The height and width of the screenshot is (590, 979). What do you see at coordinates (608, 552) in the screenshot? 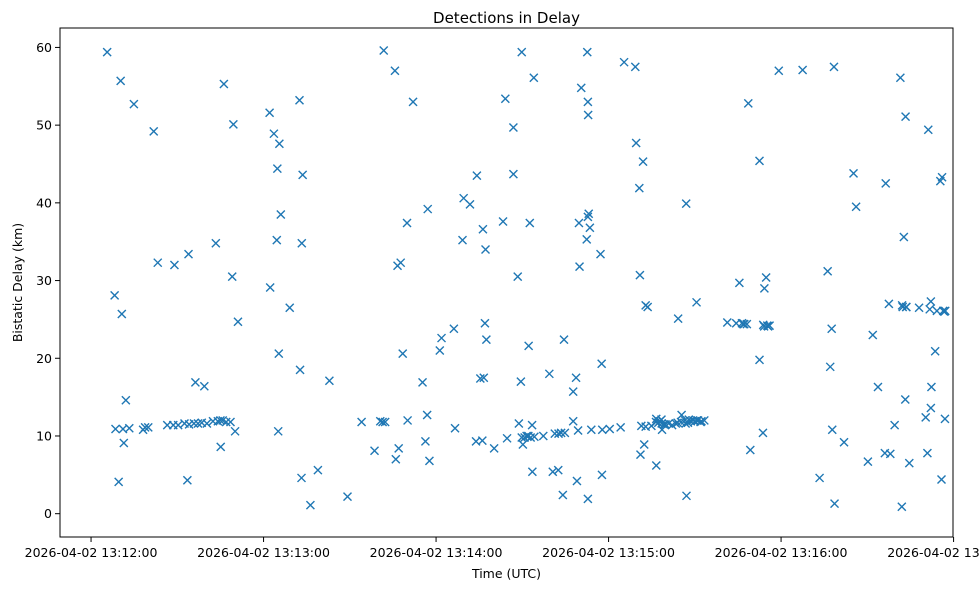
I see `x-tick-label: 2026-04-02 13:15:00` at bounding box center [608, 552].